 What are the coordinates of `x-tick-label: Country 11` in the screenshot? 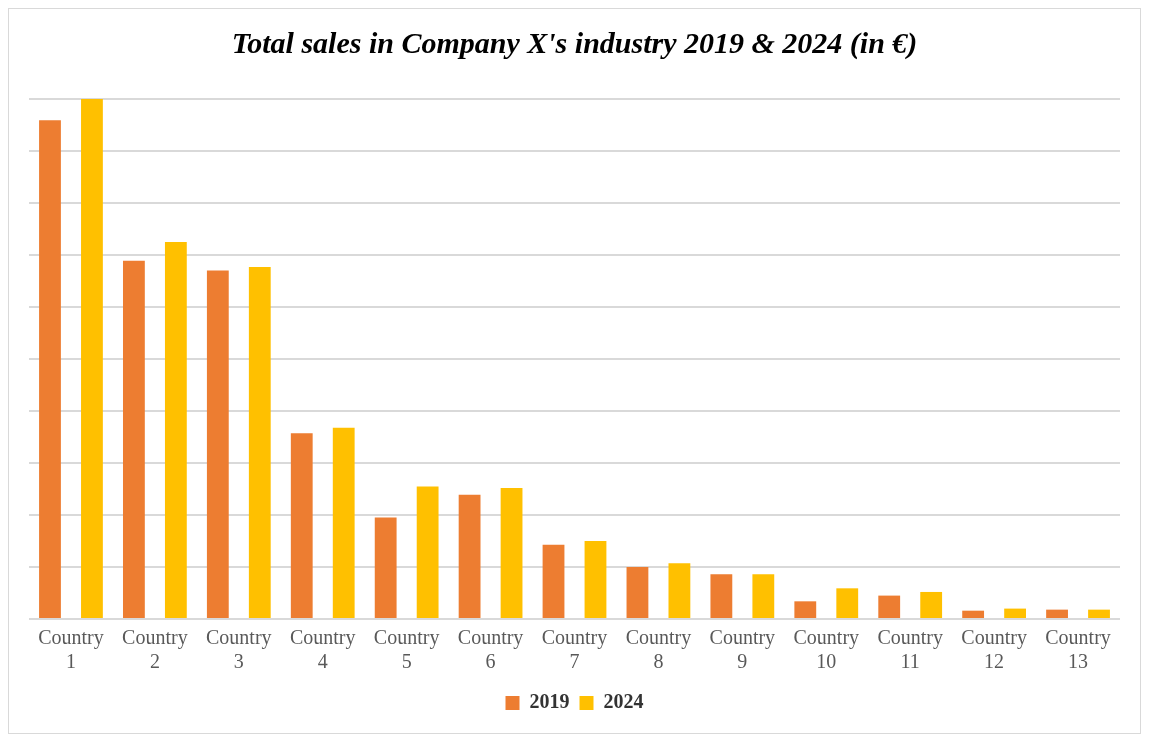 It's located at (910, 649).